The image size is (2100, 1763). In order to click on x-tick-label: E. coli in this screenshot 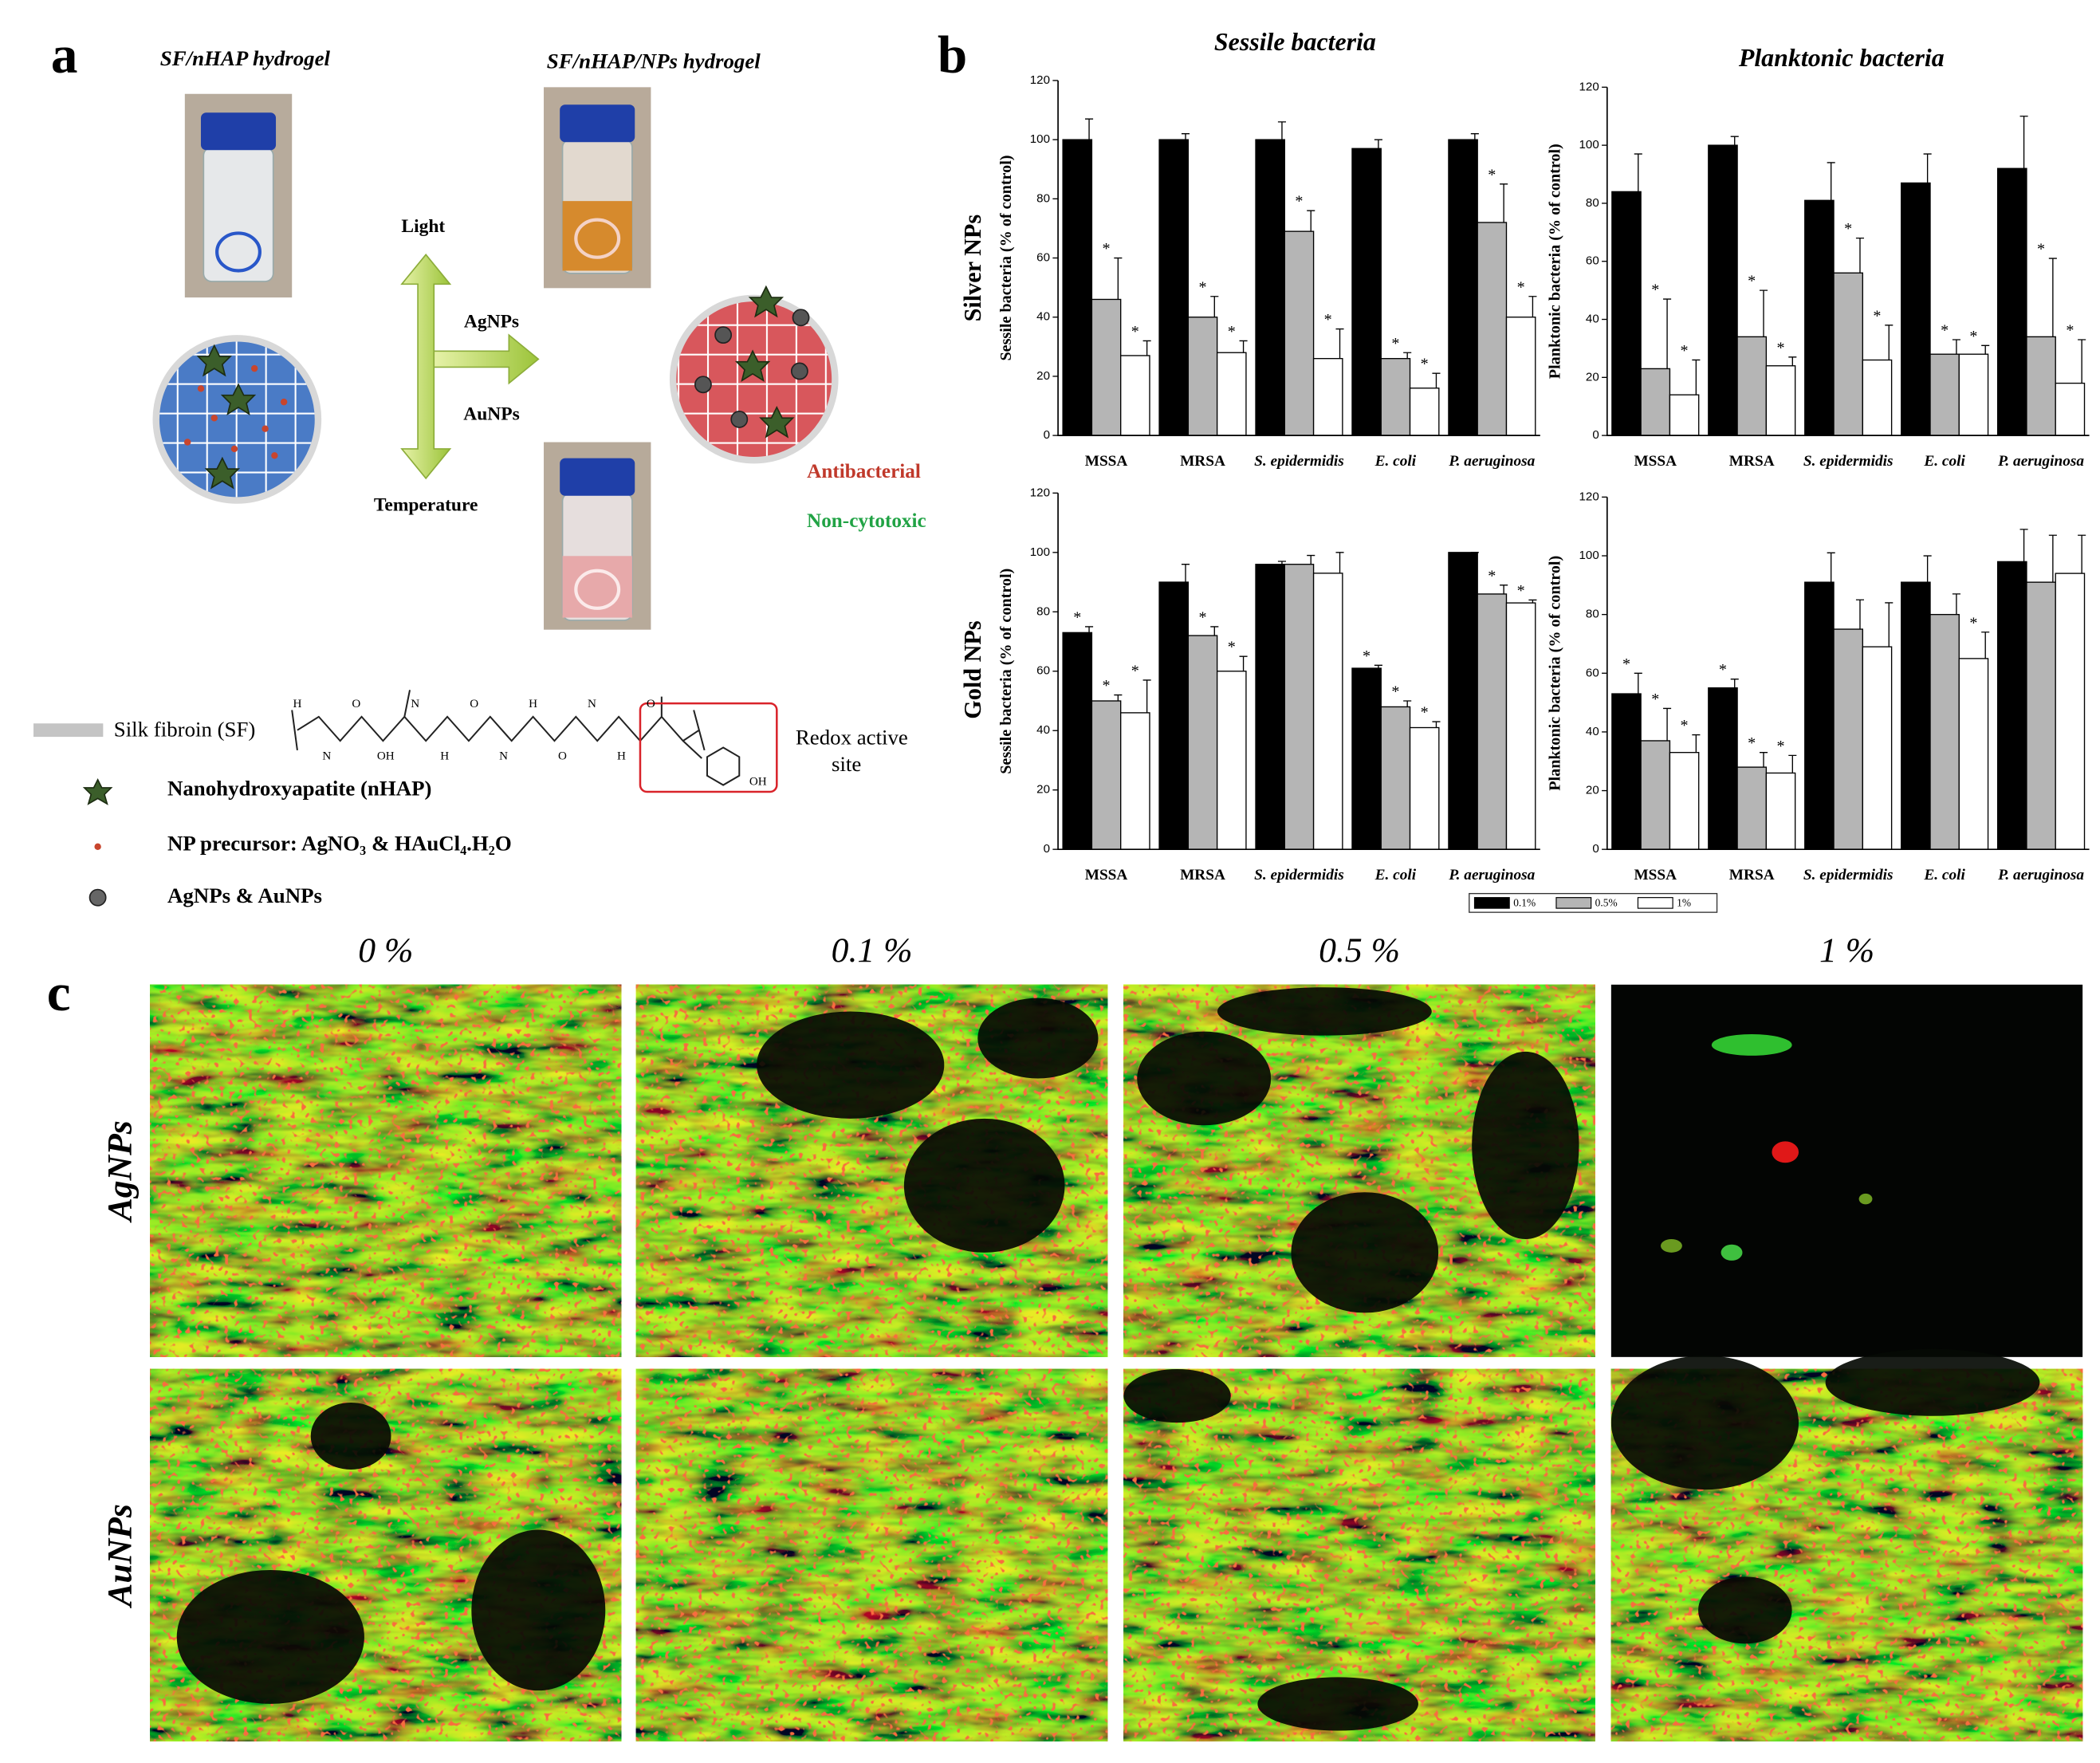, I will do `click(1944, 875)`.